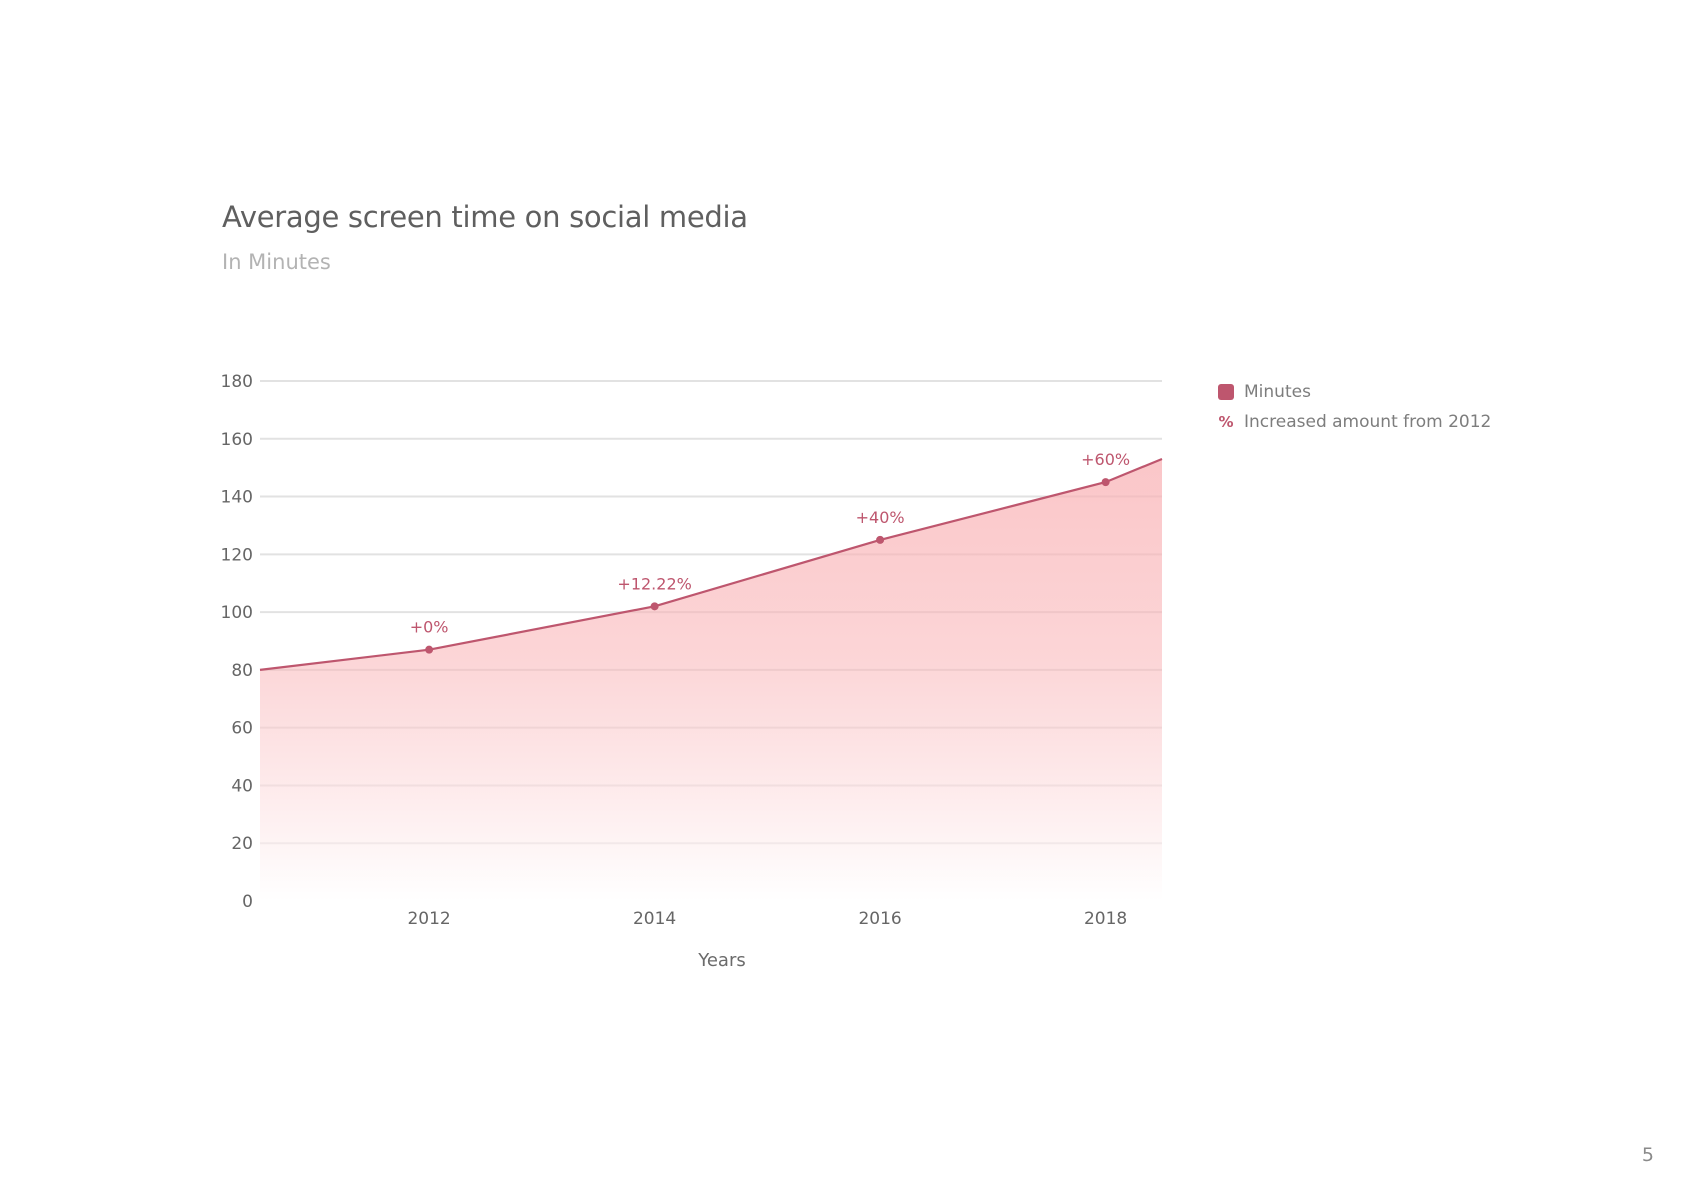 The height and width of the screenshot is (1191, 1684). What do you see at coordinates (237, 555) in the screenshot?
I see `y-tick-label: 120` at bounding box center [237, 555].